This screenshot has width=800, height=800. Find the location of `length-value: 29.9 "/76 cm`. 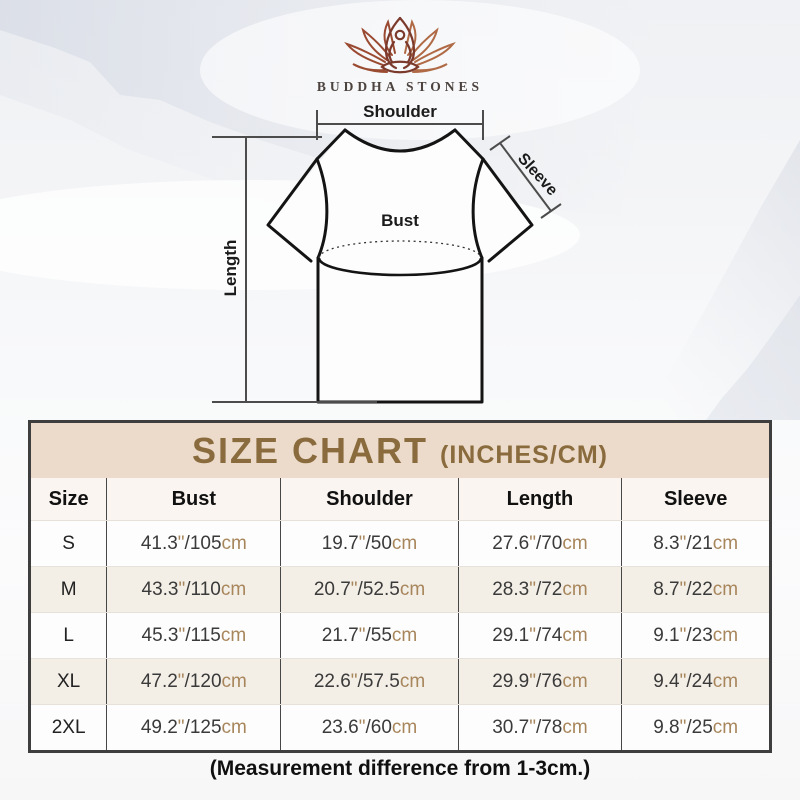

length-value: 29.9 "/76 cm is located at coordinates (539, 681).